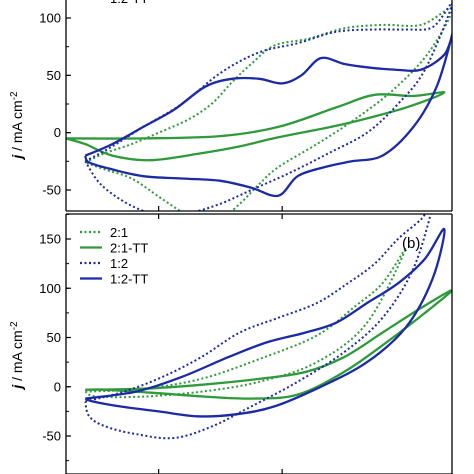  I want to click on series-line-s21tt, so click(256, 126).